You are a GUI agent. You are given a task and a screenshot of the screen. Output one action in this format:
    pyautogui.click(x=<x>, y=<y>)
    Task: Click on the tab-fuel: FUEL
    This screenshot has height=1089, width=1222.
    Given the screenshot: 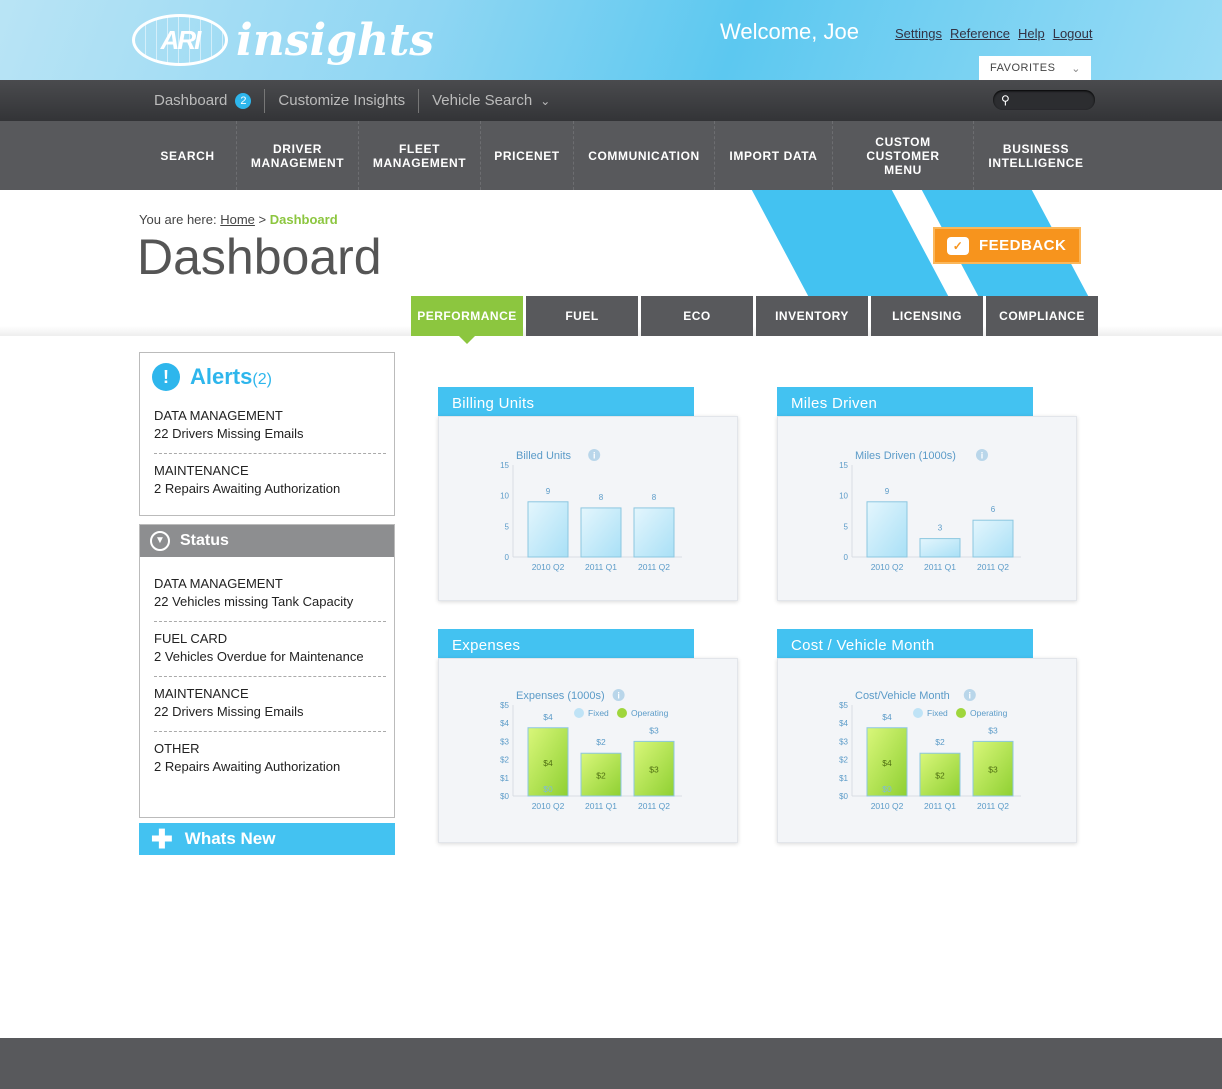 What is the action you would take?
    pyautogui.click(x=582, y=316)
    